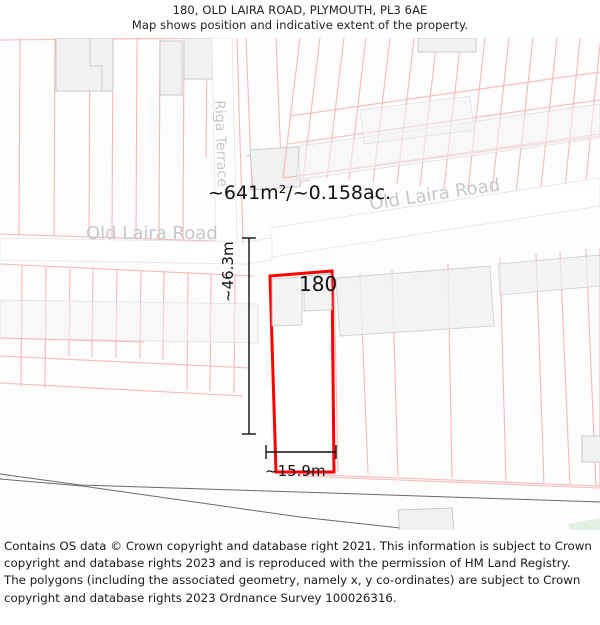  I want to click on dimension-label-horizontal: ~15.9m, so click(295, 471).